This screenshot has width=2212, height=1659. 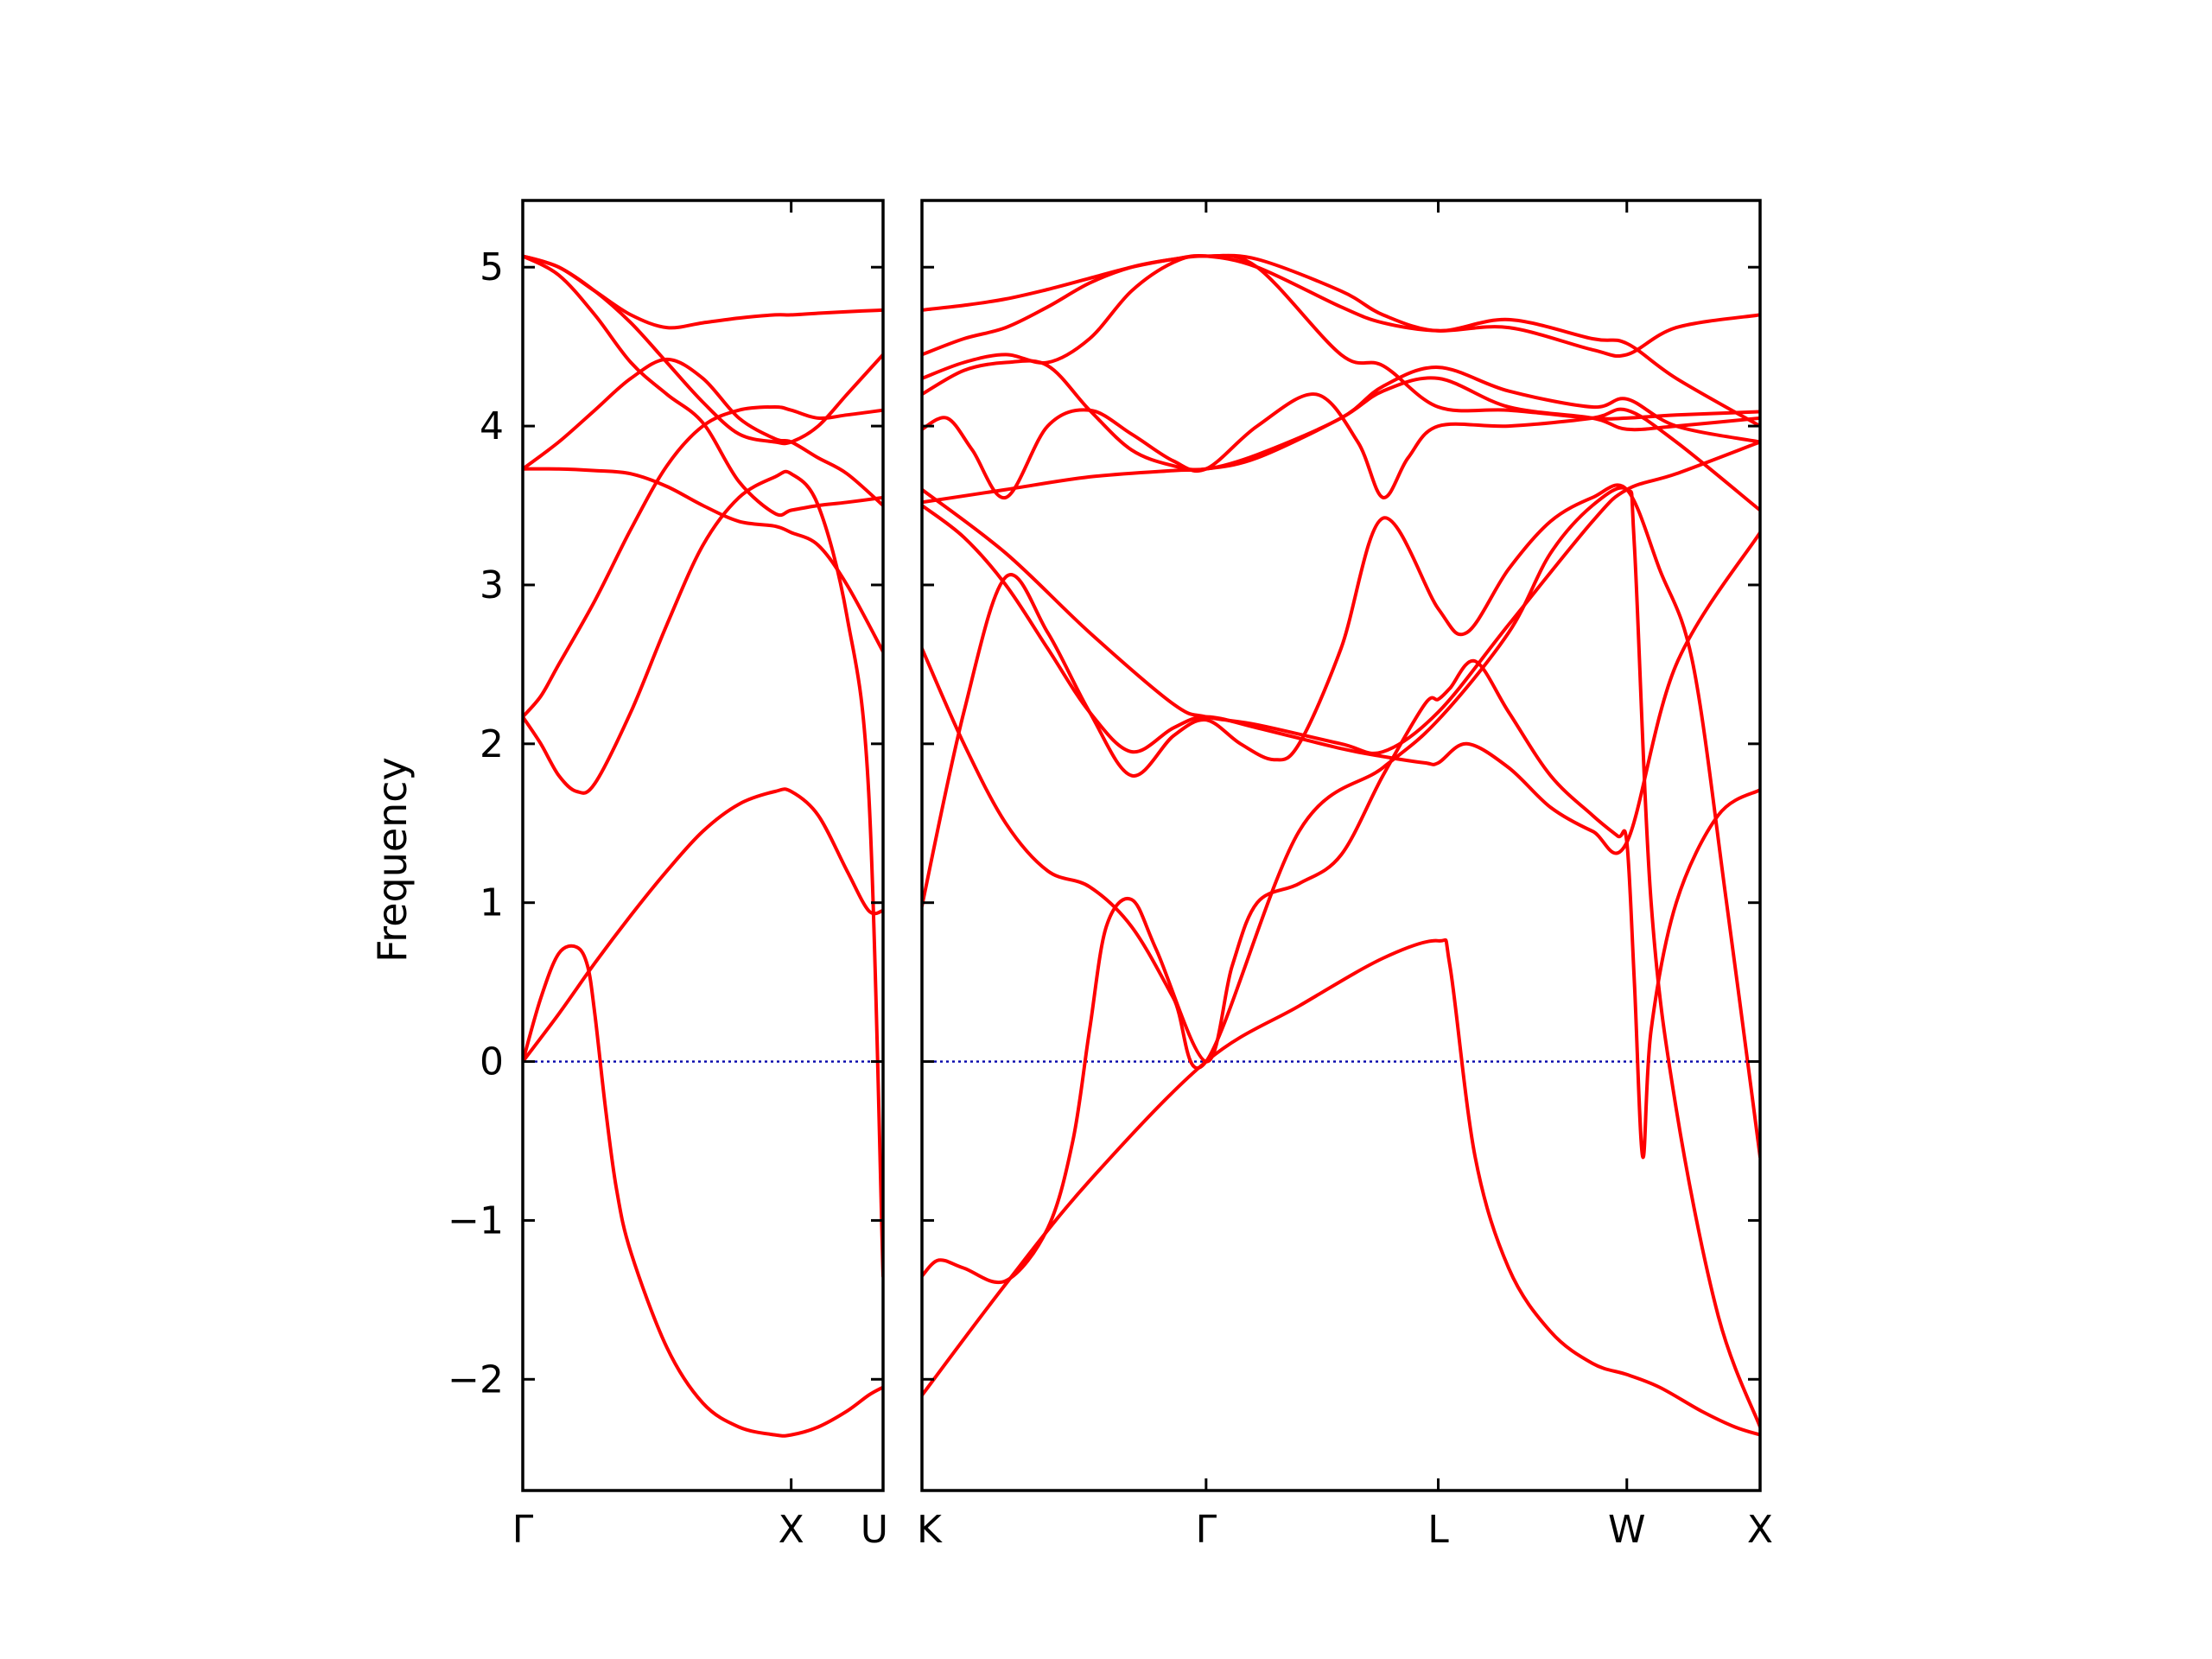 I want to click on y-tick-label: −1, so click(x=476, y=1220).